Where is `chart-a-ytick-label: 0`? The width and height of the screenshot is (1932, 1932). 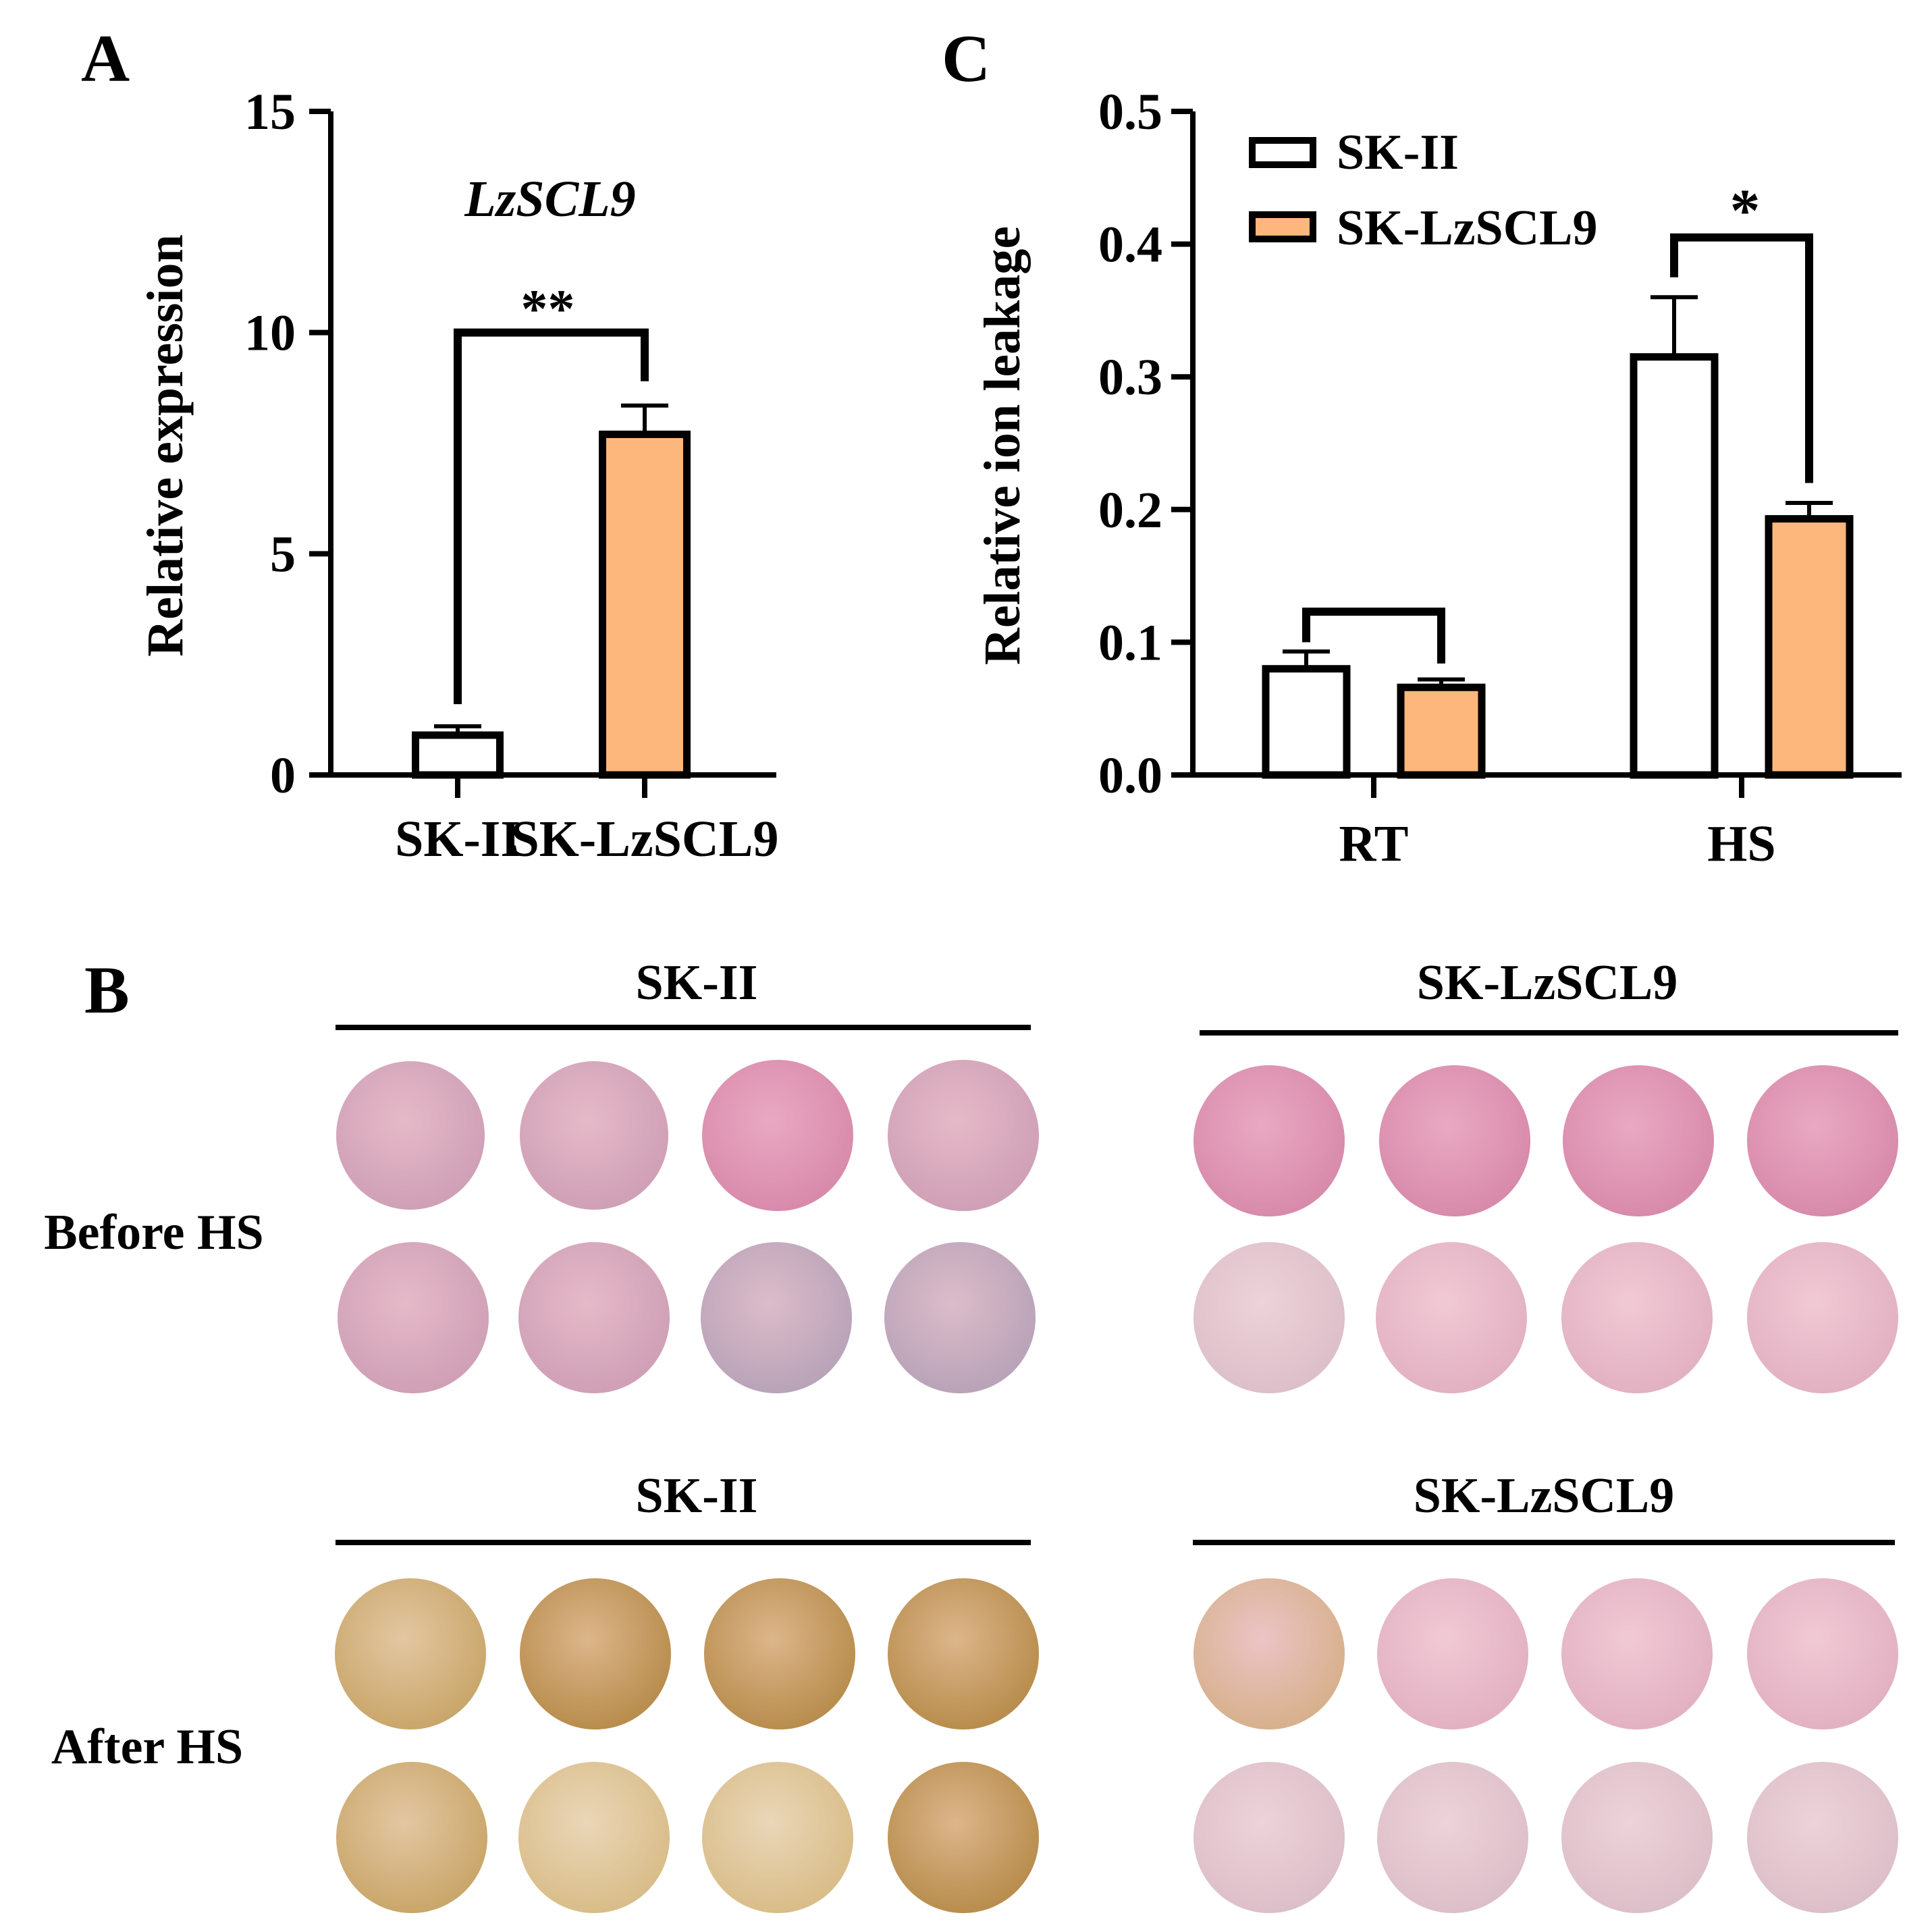
chart-a-ytick-label: 0 is located at coordinates (283, 776).